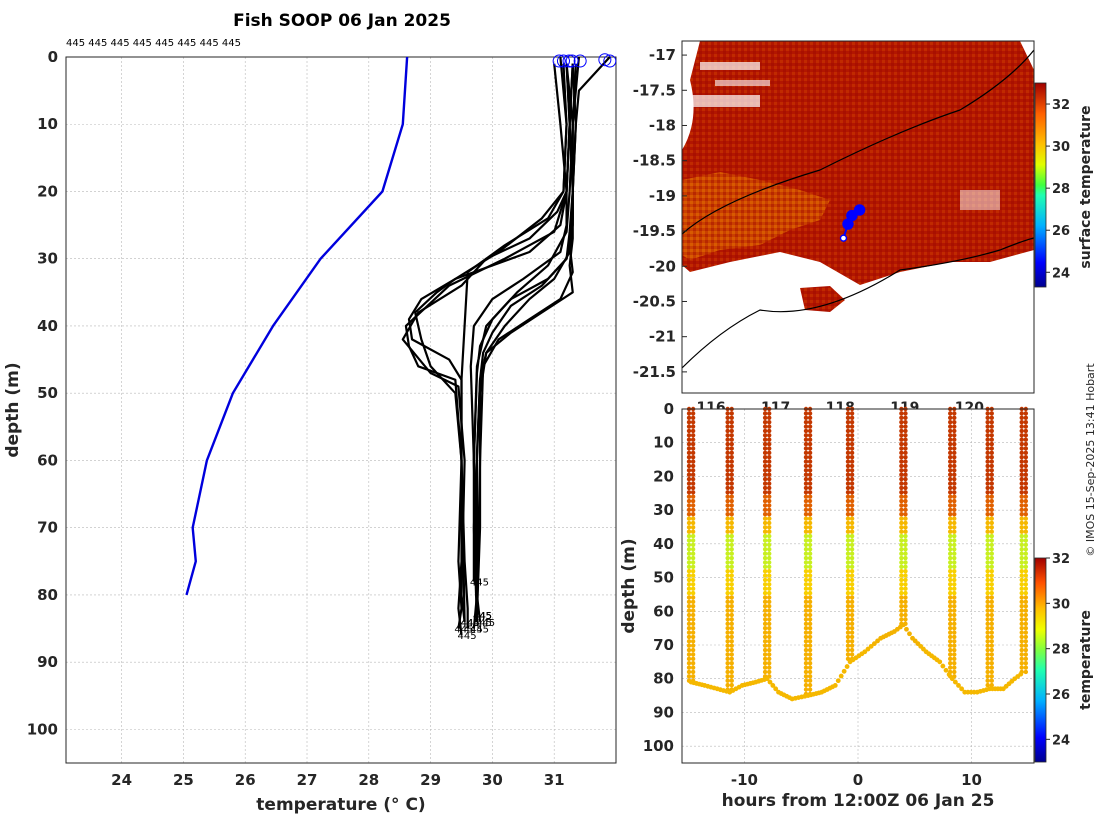 The image size is (1100, 820). I want to click on y-tick-label: 50, so click(47, 393).